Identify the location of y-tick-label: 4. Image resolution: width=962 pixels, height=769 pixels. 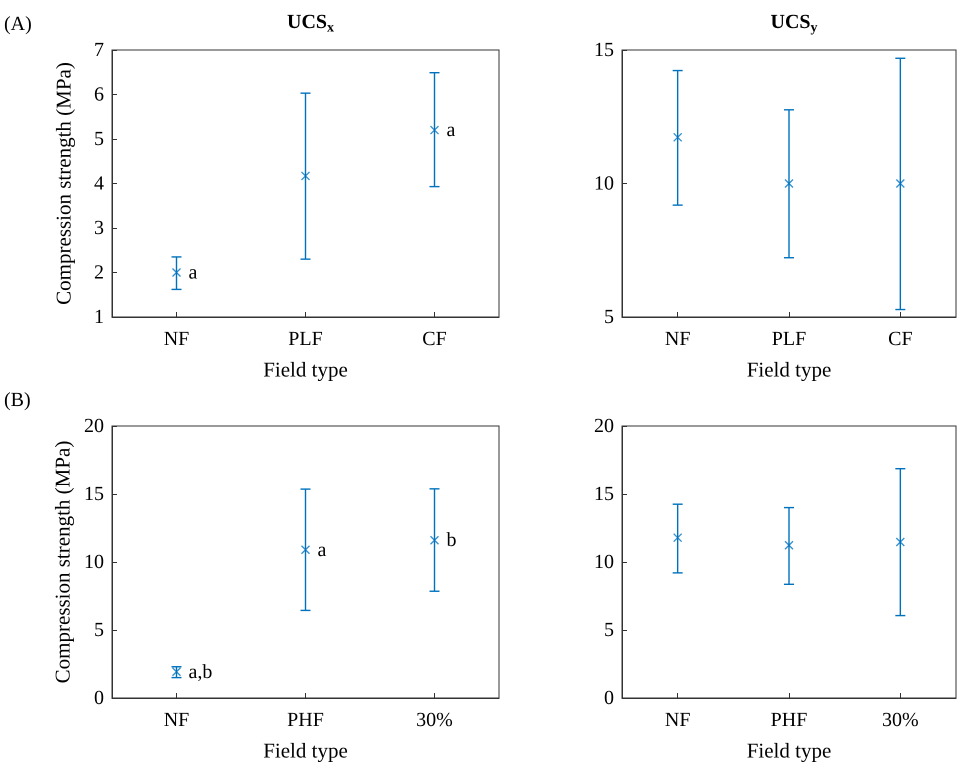
(99, 183).